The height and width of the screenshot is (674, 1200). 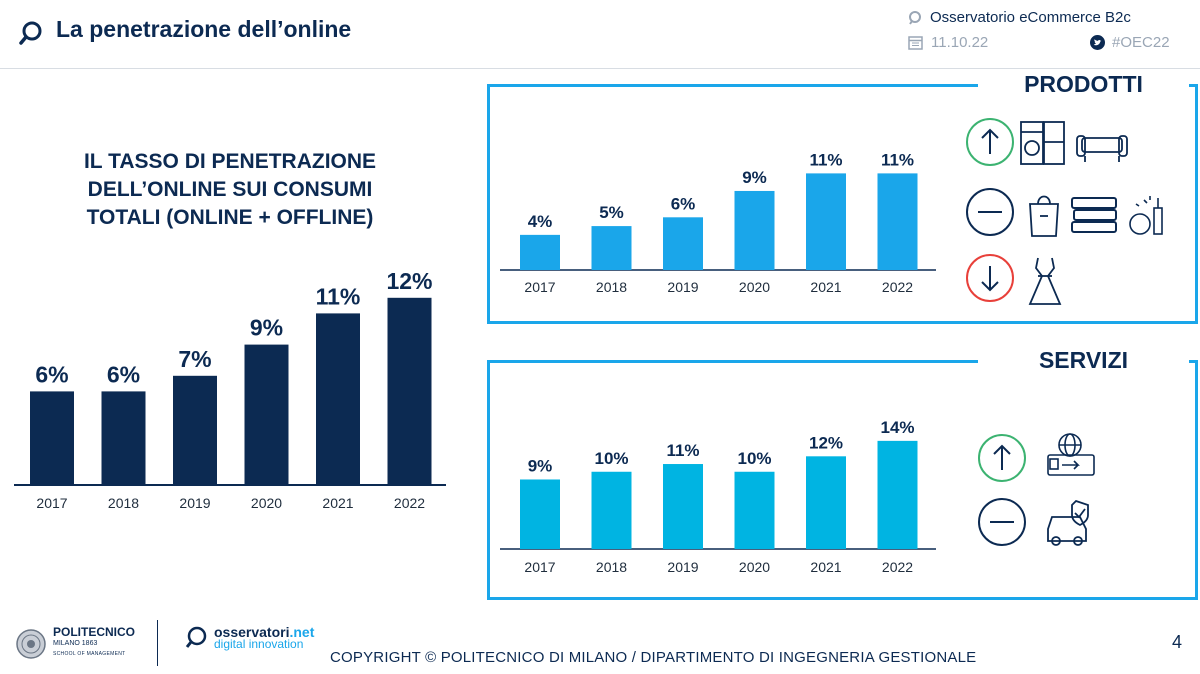 I want to click on servizi-value-label-2017: 9%, so click(x=540, y=465).